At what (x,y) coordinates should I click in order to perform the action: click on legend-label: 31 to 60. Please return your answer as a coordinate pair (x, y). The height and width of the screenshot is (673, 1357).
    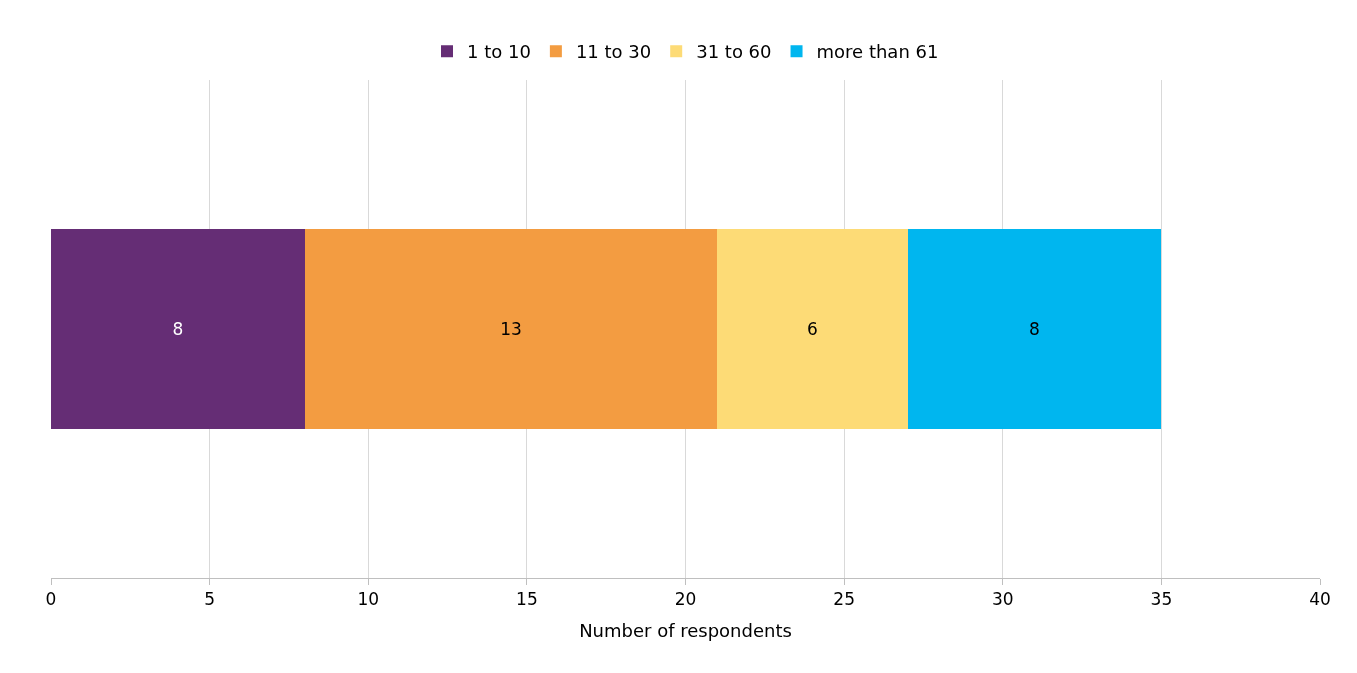
    Looking at the image, I should click on (734, 52).